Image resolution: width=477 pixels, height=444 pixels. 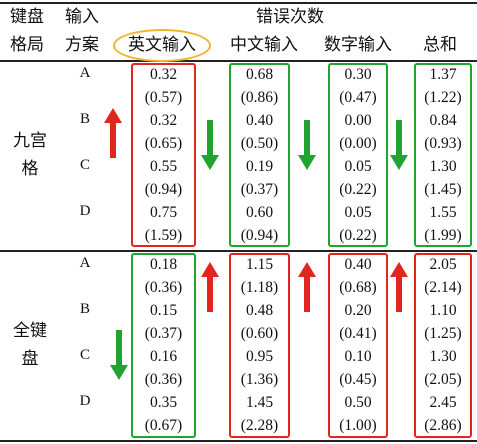 I want to click on column-header-numeric: 数字输入, so click(x=358, y=44).